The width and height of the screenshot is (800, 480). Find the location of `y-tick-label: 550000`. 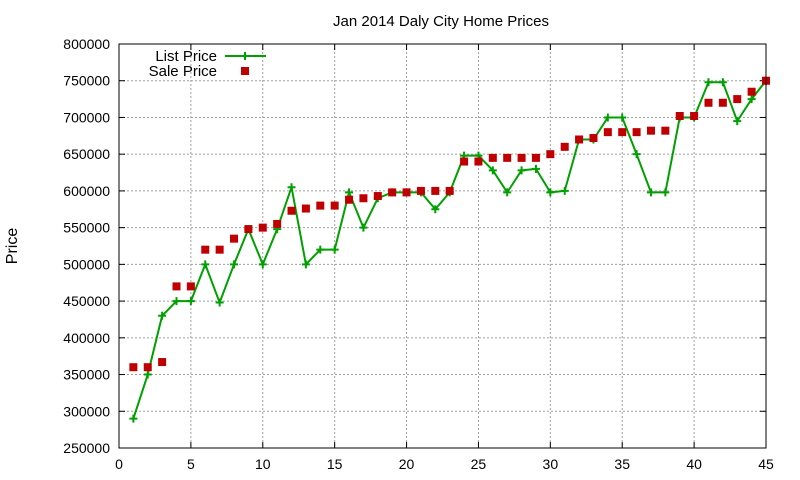

y-tick-label: 550000 is located at coordinates (86, 228).